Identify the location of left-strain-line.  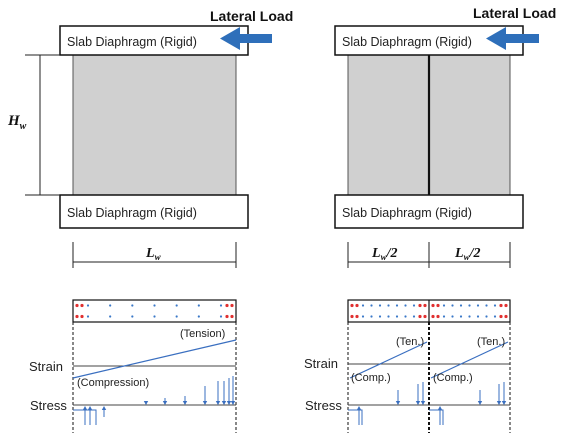
(154, 359).